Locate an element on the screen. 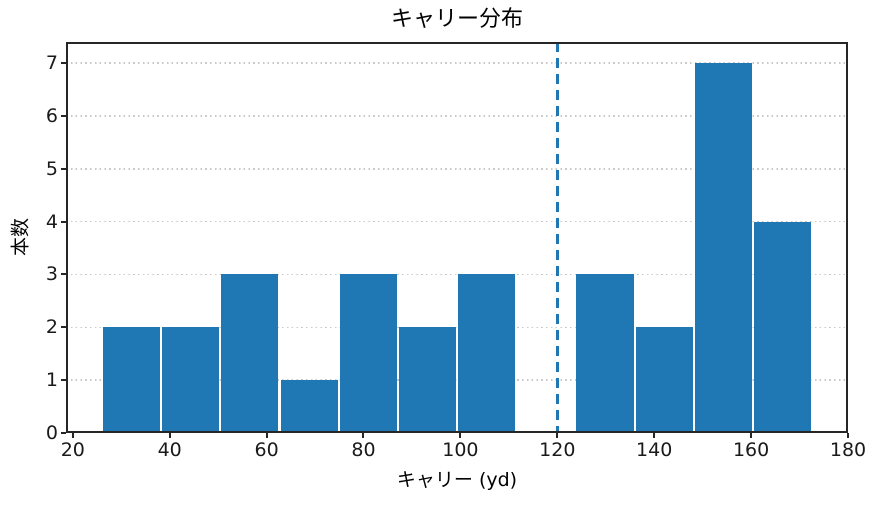 The width and height of the screenshot is (876, 509). y-tick-label: 5 is located at coordinates (51, 168).